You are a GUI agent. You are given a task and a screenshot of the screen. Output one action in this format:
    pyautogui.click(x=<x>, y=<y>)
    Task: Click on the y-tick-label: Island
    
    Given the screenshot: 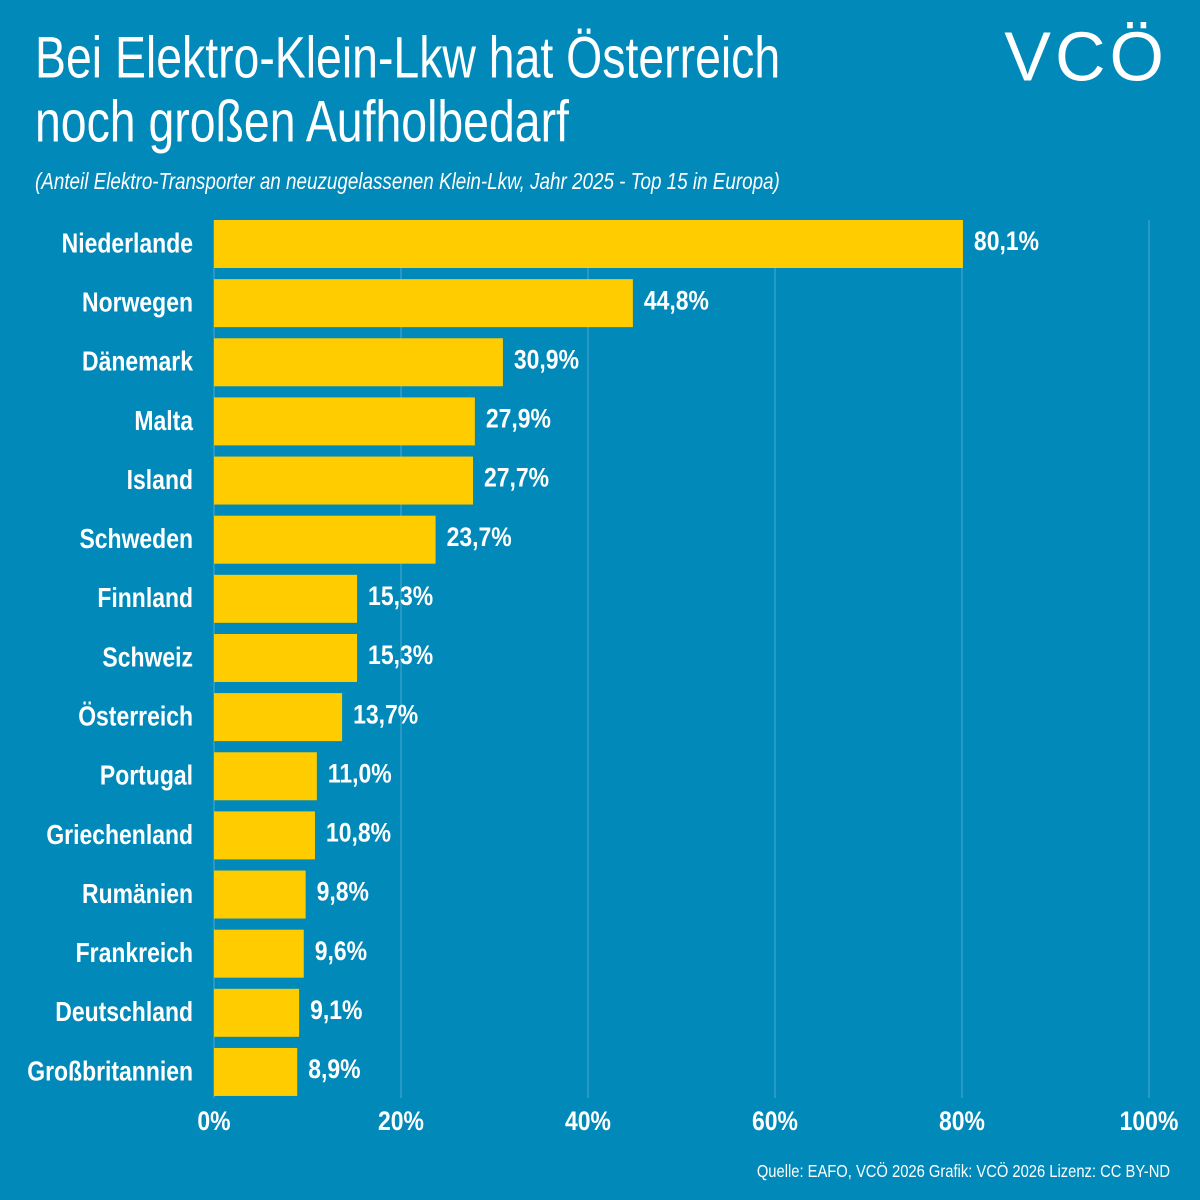 What is the action you would take?
    pyautogui.click(x=160, y=480)
    